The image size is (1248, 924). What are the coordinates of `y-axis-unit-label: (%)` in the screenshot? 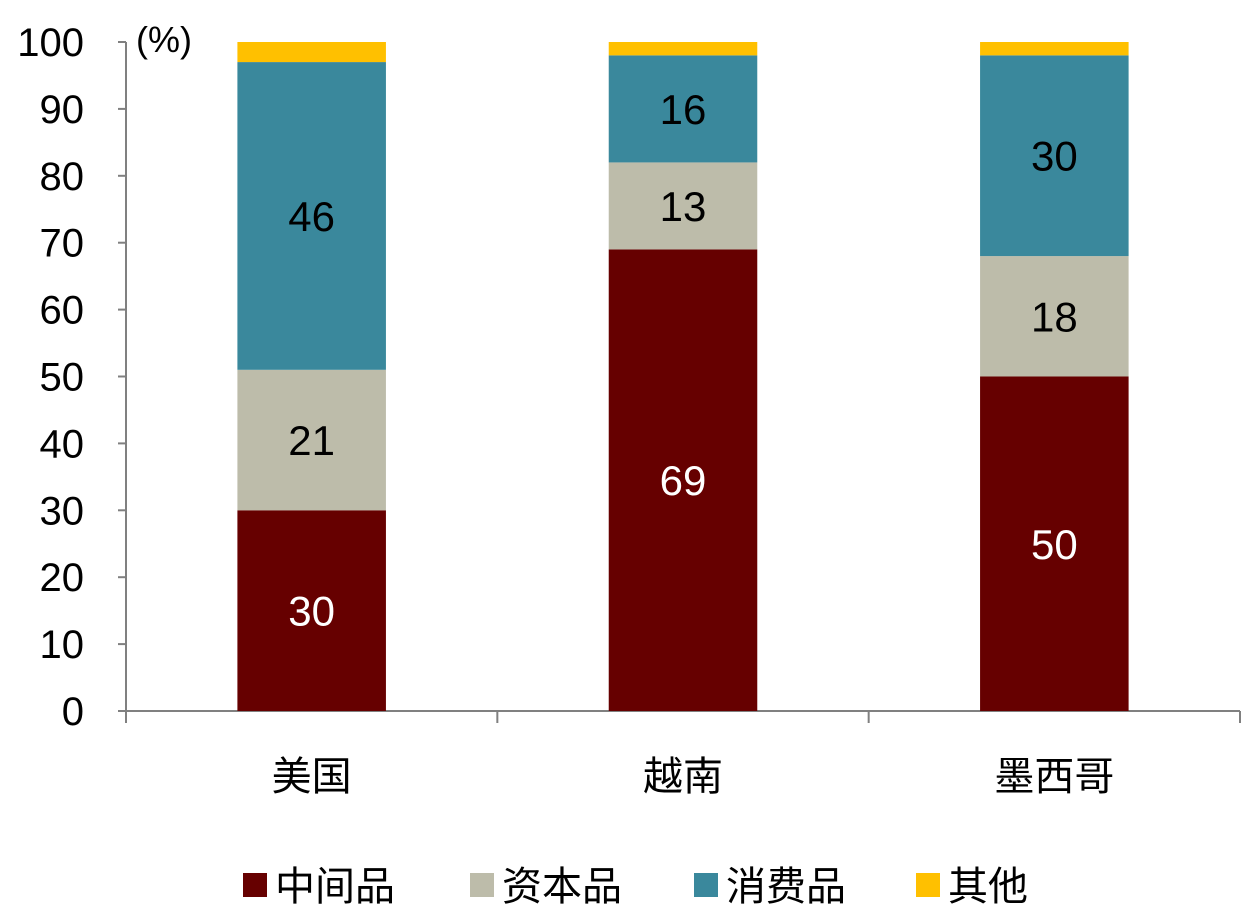 It's located at (164, 39).